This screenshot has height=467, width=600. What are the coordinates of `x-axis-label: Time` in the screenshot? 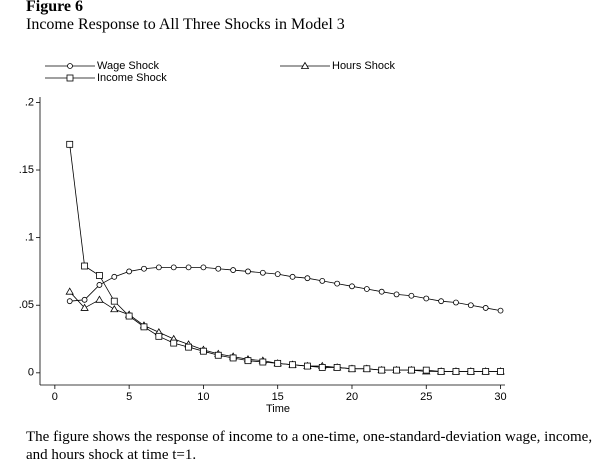 It's located at (278, 409).